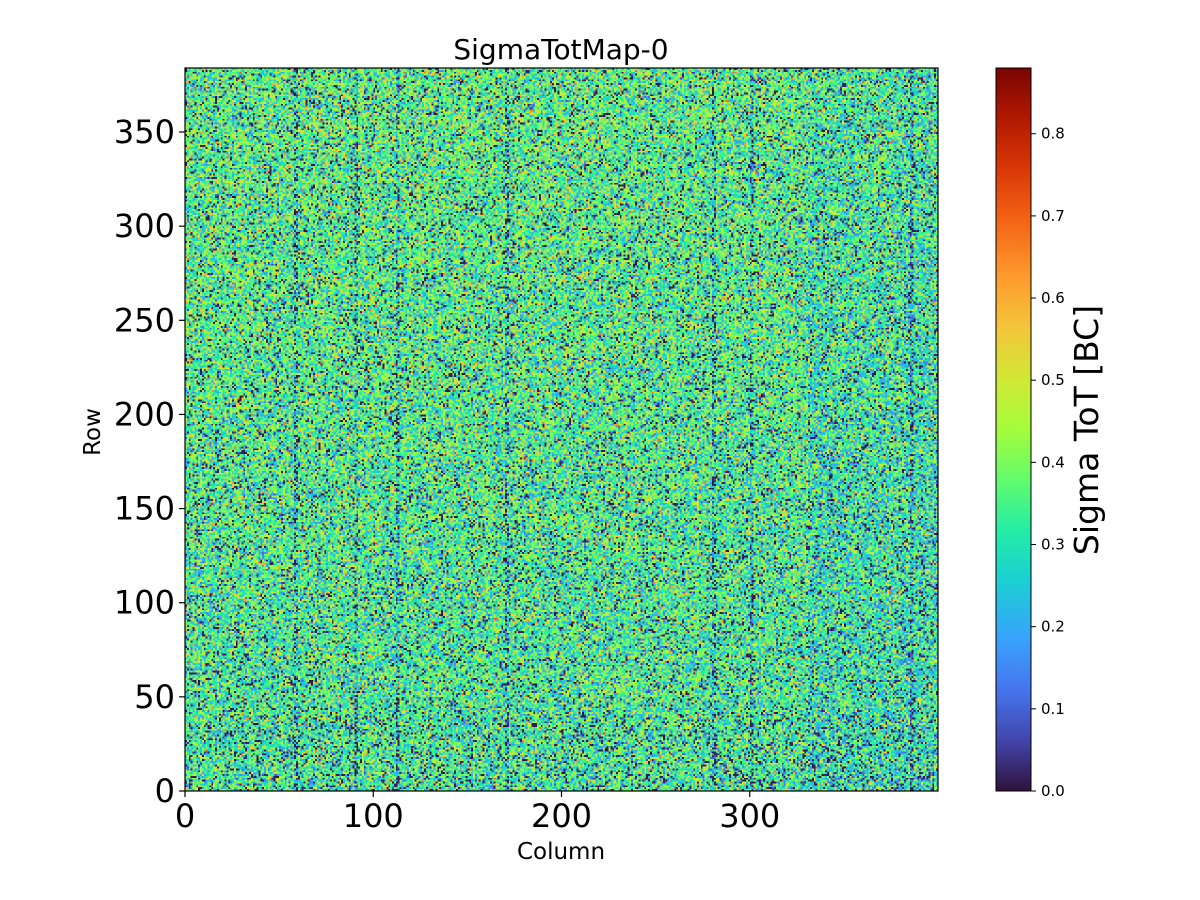 The image size is (1200, 900). I want to click on colorbar-tick-label: 0.3, so click(1053, 545).